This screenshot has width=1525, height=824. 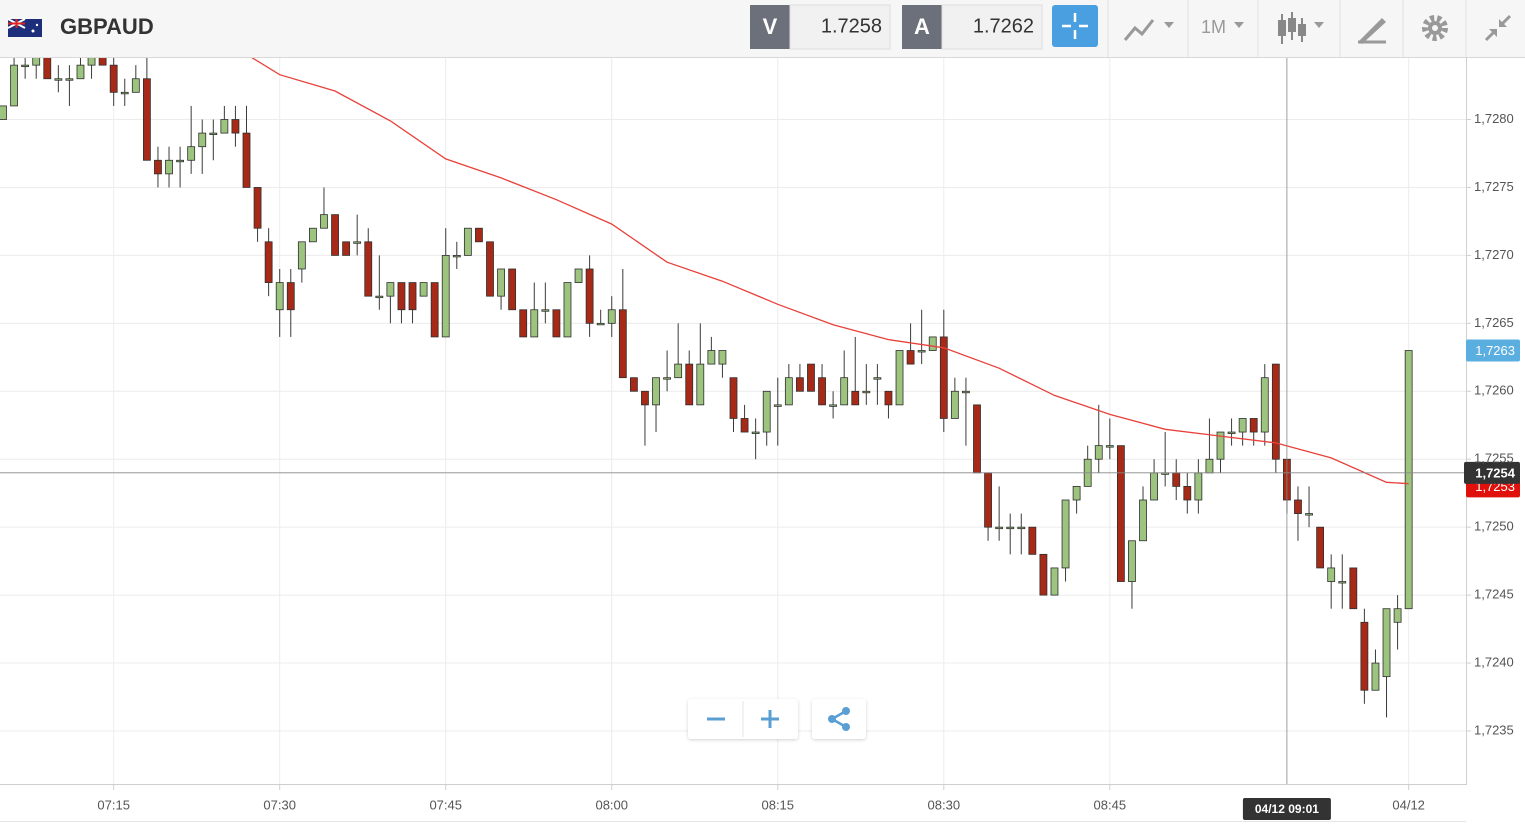 What do you see at coordinates (1494, 118) in the screenshot?
I see `y-tick-label: 1,7280` at bounding box center [1494, 118].